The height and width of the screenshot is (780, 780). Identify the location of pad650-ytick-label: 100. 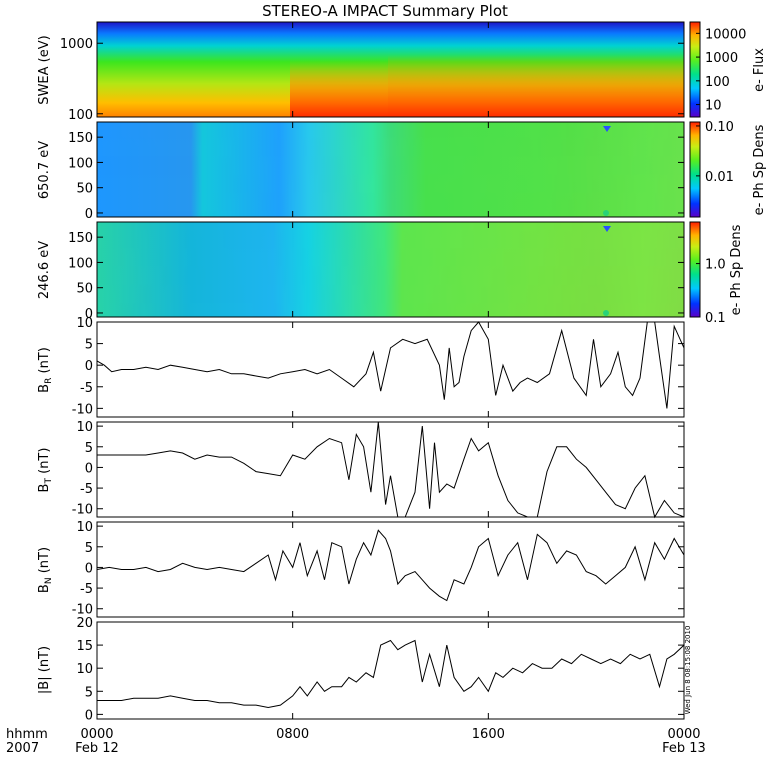
(80, 163).